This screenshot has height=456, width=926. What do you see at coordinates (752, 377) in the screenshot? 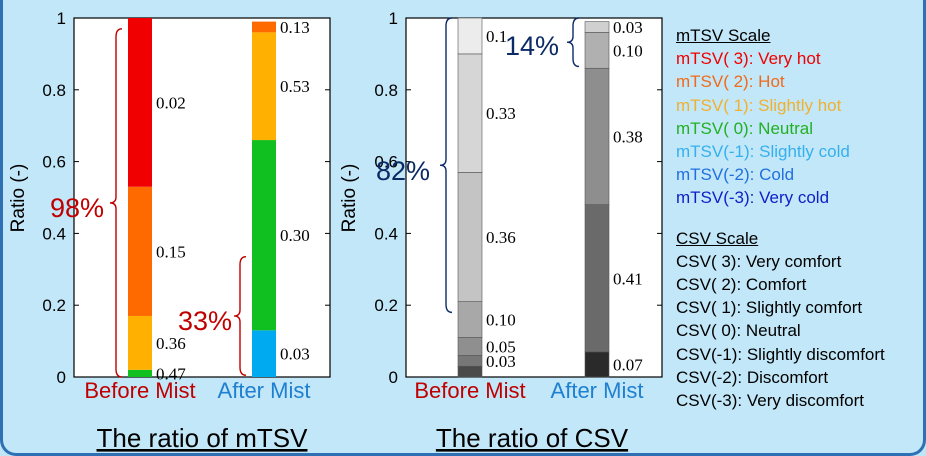
I see `legend-csv-item: CSV(-2): Discomfort` at bounding box center [752, 377].